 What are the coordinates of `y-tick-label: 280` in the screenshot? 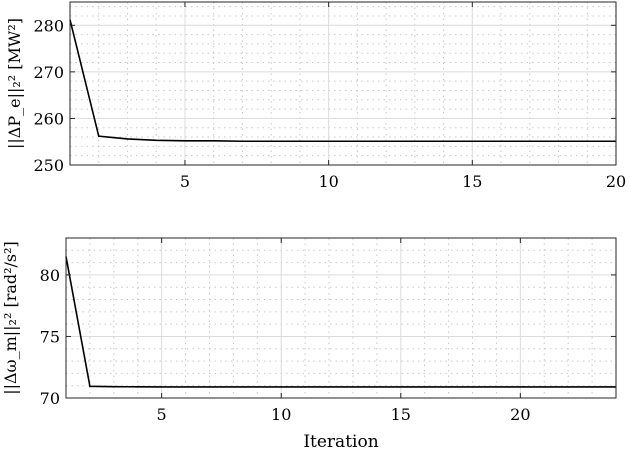 It's located at (48, 25).